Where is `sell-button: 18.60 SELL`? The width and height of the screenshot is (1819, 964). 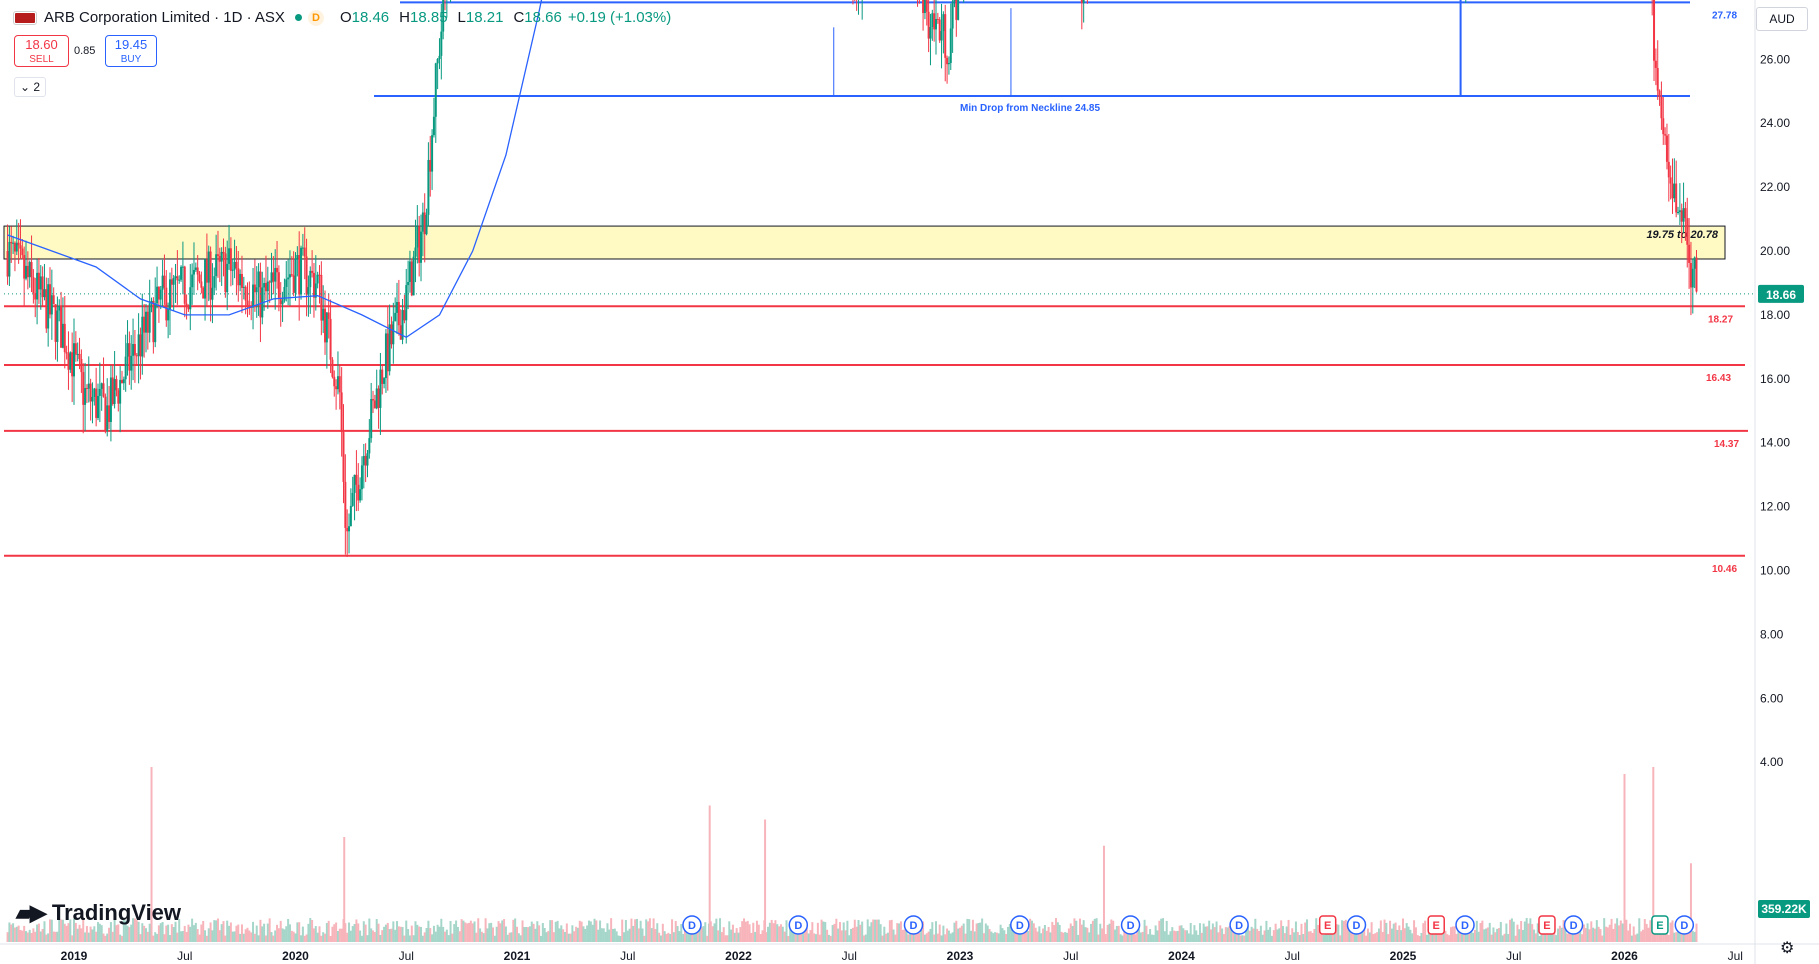 sell-button: 18.60 SELL is located at coordinates (41, 51).